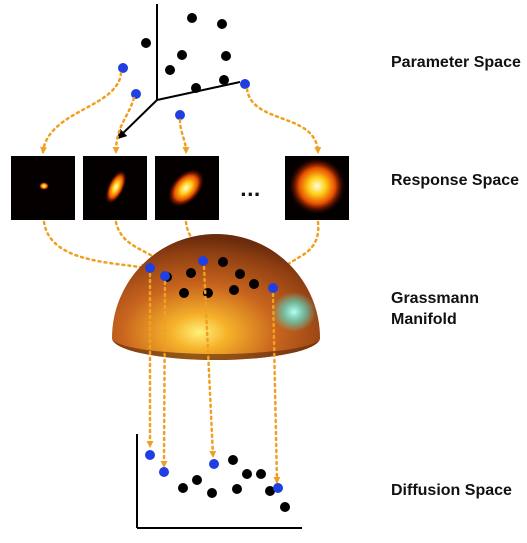 The image size is (527, 543). I want to click on arrows-manifold-to-diffusion, so click(213, 374).